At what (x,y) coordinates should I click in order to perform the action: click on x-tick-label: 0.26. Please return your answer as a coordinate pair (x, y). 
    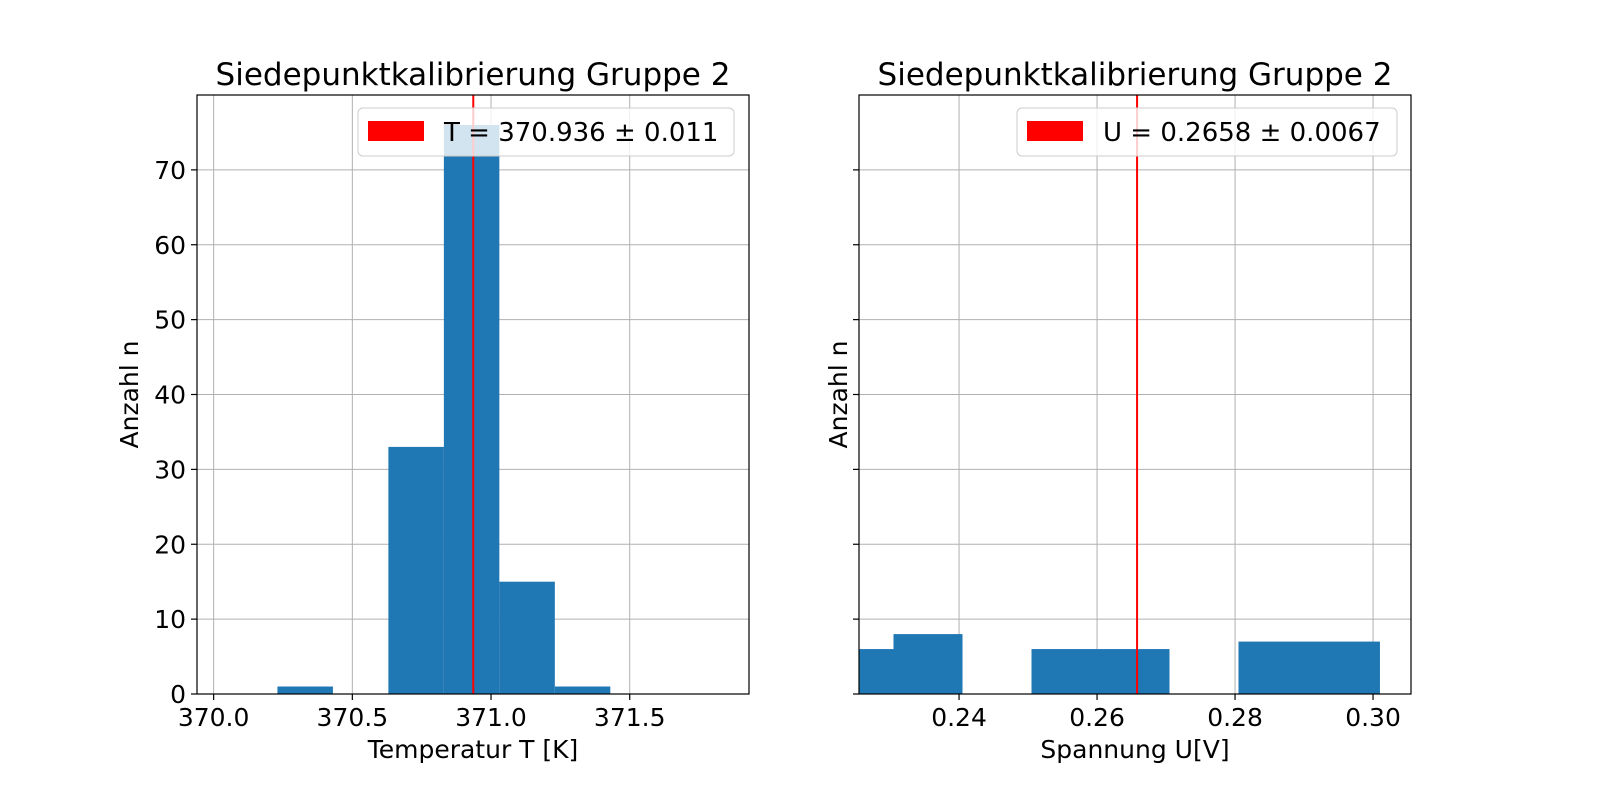
    Looking at the image, I should click on (1097, 717).